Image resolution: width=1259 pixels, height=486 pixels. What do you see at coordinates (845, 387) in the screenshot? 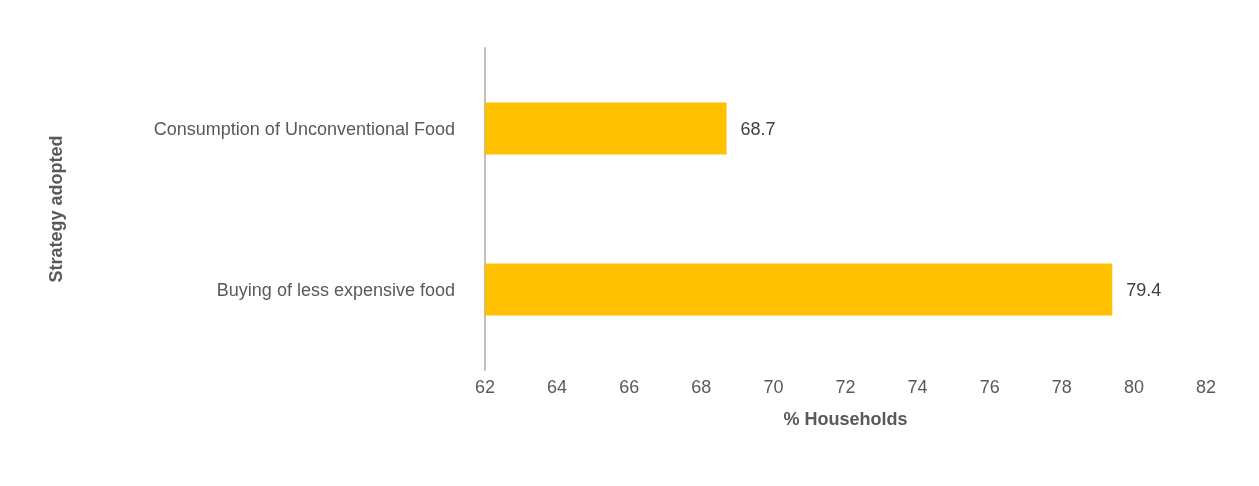
I see `x-tick-label: 72` at bounding box center [845, 387].